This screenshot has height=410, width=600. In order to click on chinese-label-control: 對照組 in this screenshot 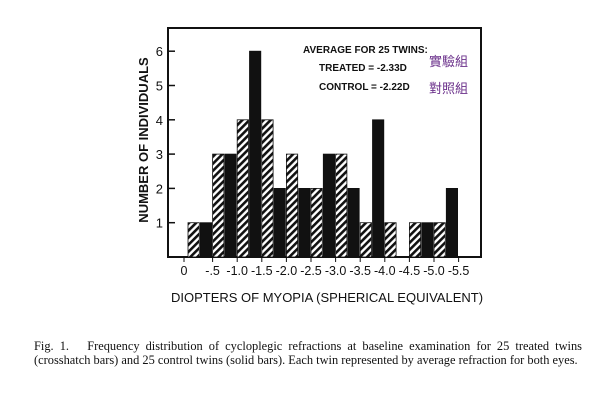, I will do `click(448, 89)`.